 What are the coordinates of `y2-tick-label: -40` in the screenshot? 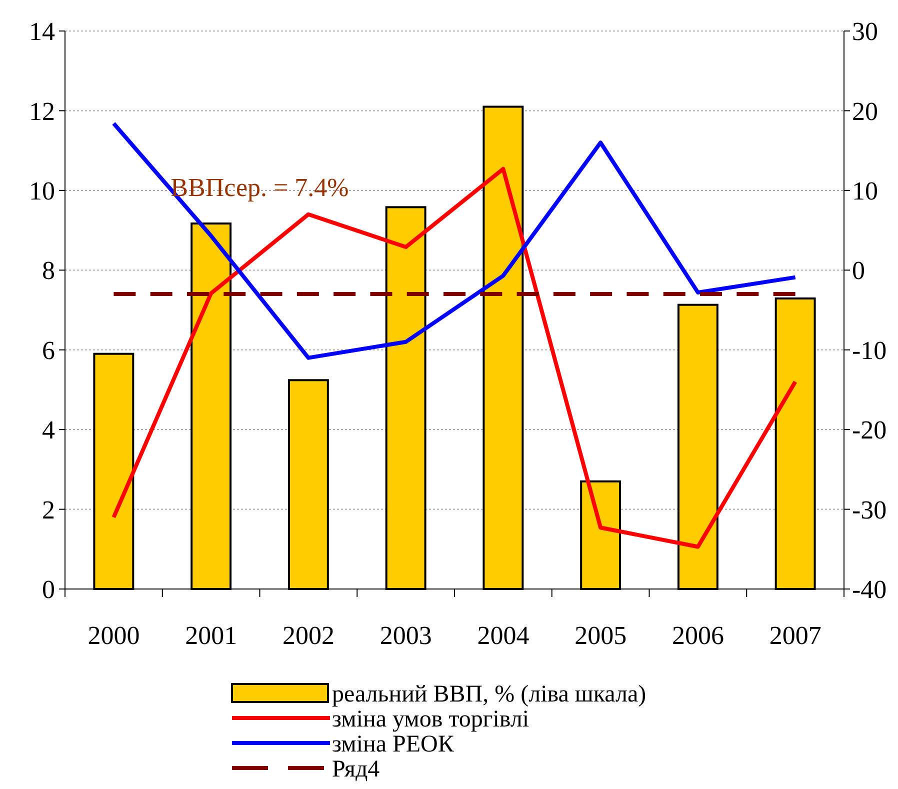 It's located at (869, 589).